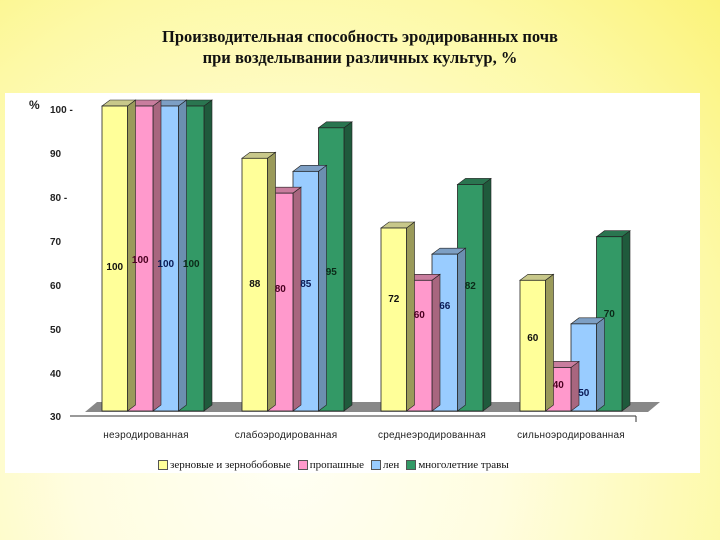 The image size is (720, 540). What do you see at coordinates (559, 385) in the screenshot?
I see `value-label: 40` at bounding box center [559, 385].